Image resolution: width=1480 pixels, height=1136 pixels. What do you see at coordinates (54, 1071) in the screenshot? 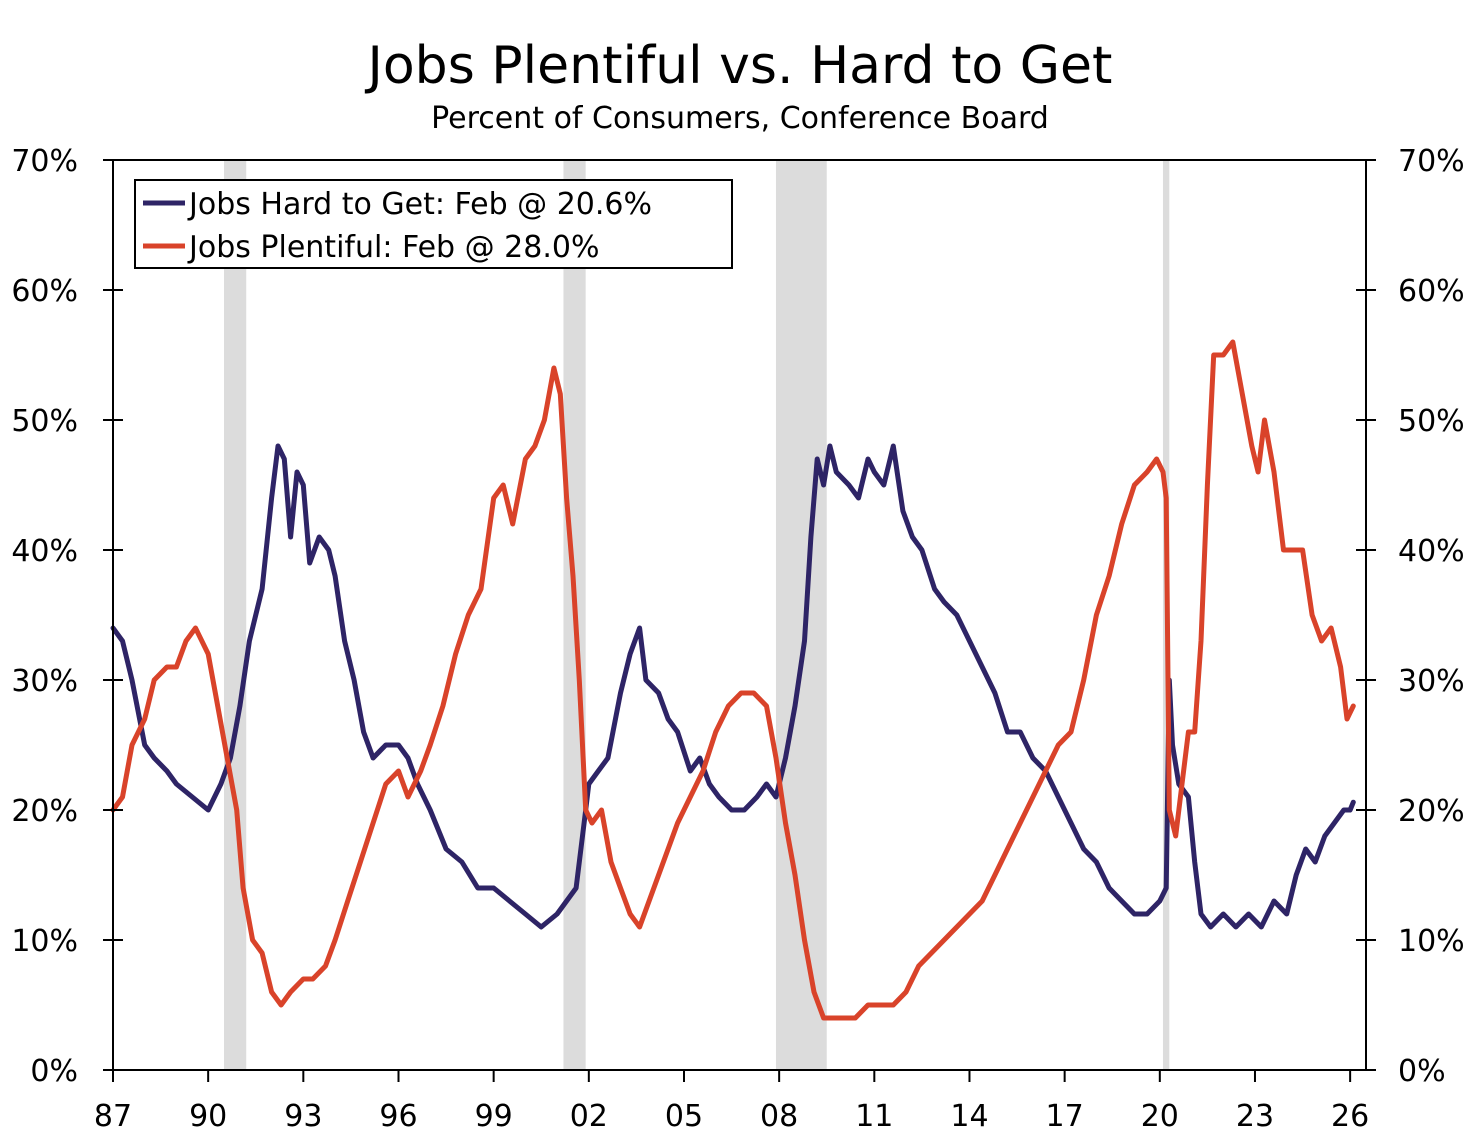
I see `y-tick-label-left-0: 0%` at bounding box center [54, 1071].